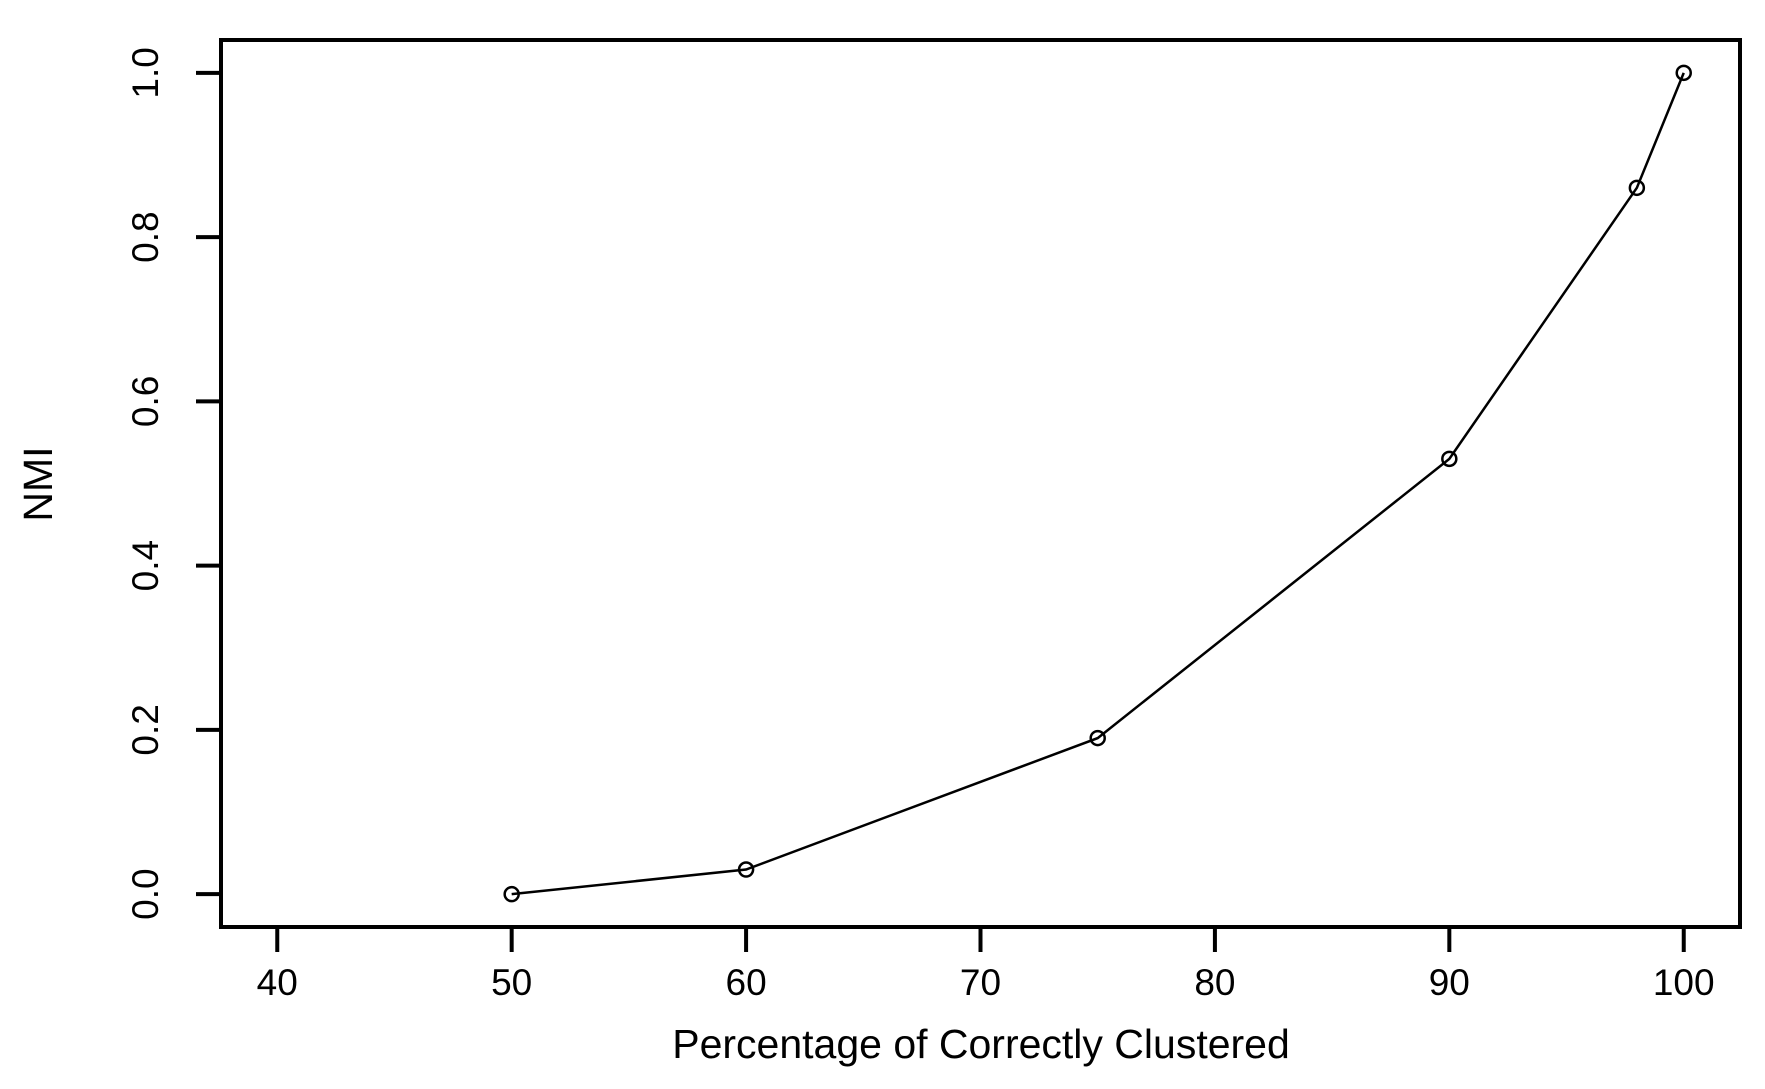  I want to click on y-tick-label: 0.6, so click(145, 401).